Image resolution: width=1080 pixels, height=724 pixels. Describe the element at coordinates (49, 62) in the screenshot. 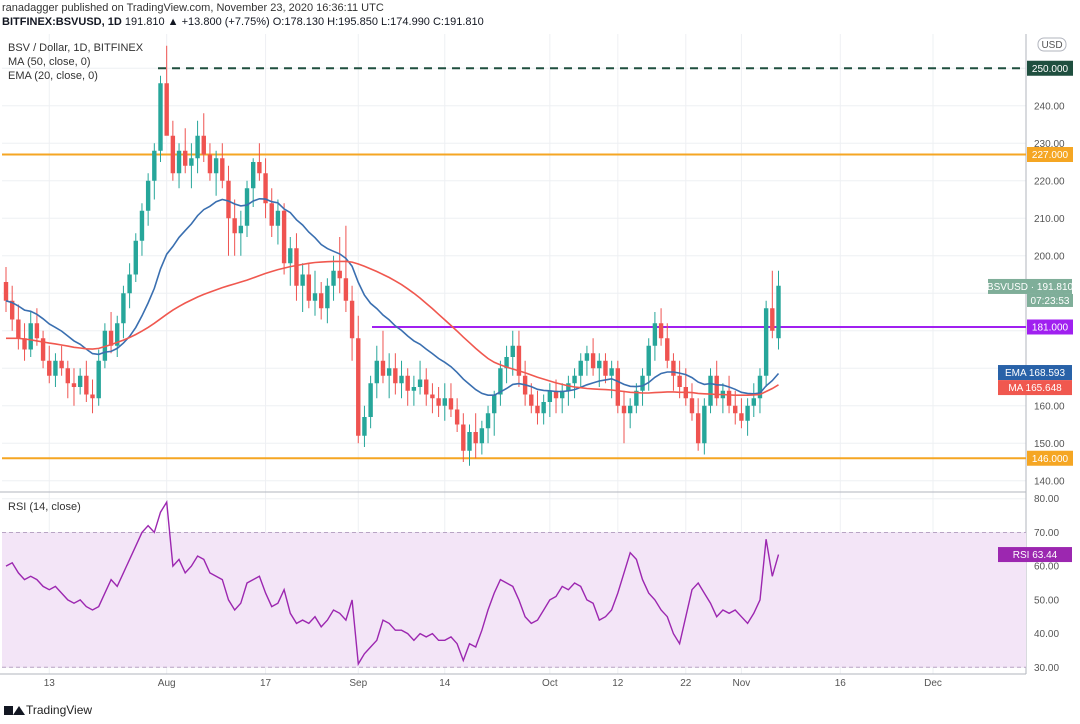

I see `ma-legend: MA (50, close, 0)` at that location.